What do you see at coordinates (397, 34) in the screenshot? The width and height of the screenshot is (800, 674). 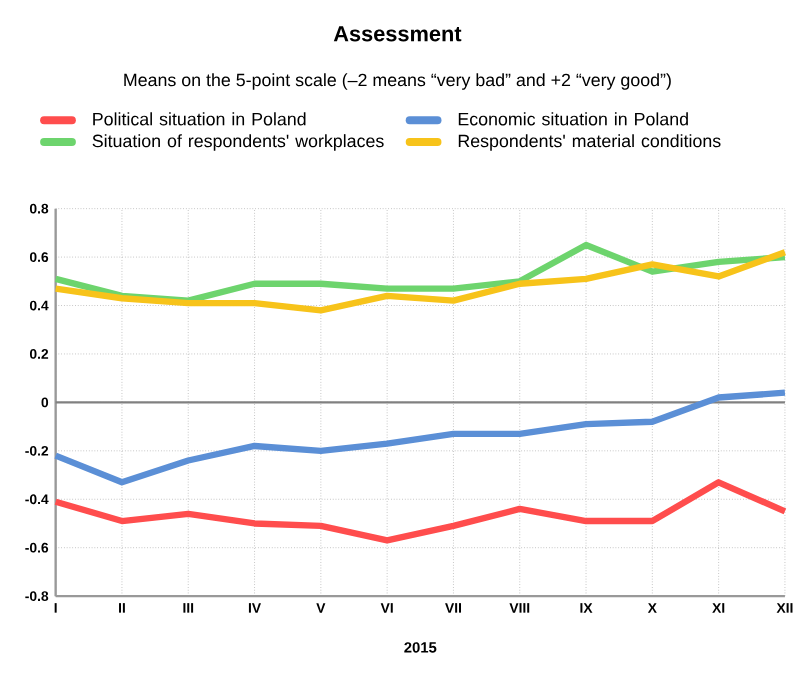 I see `chart-title: Assessment` at bounding box center [397, 34].